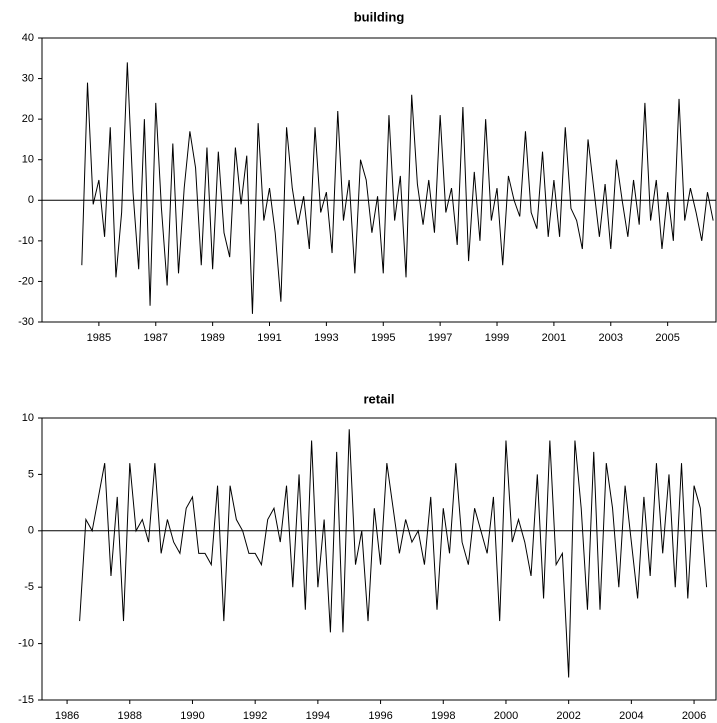  Describe the element at coordinates (631, 716) in the screenshot. I see `x-tick-label: 2004` at that location.